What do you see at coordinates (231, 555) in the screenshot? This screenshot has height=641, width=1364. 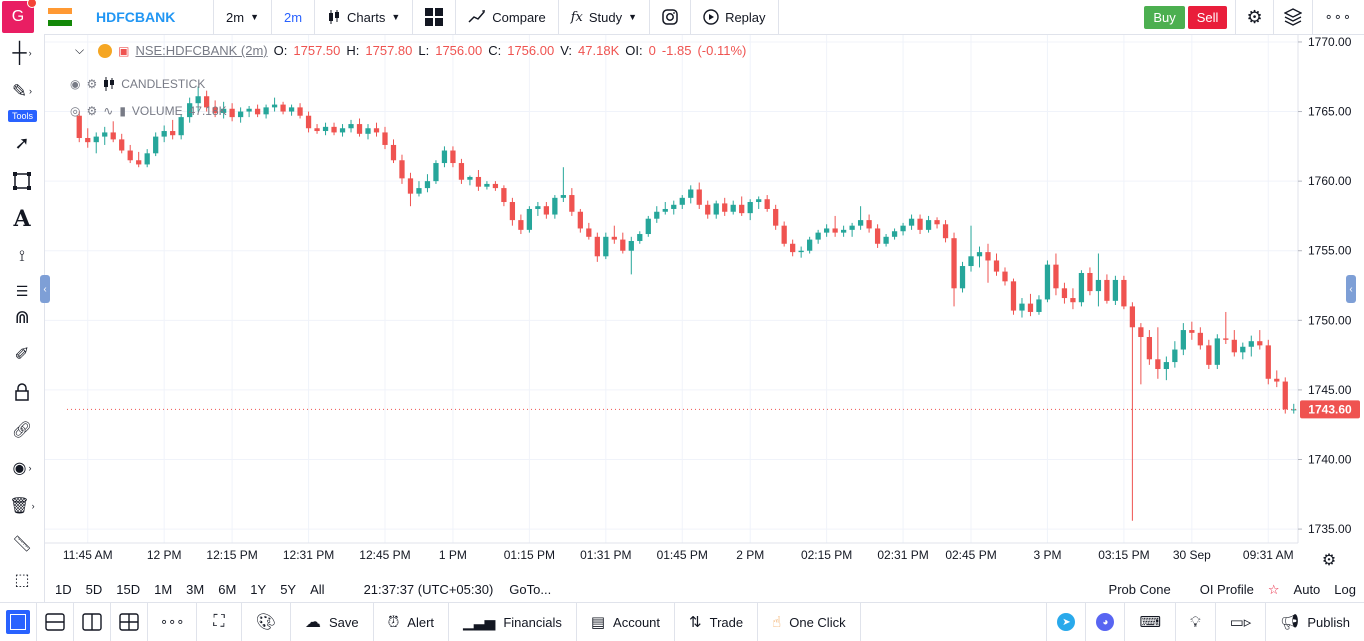 I see `x-tick-label: 12:15 PM` at bounding box center [231, 555].